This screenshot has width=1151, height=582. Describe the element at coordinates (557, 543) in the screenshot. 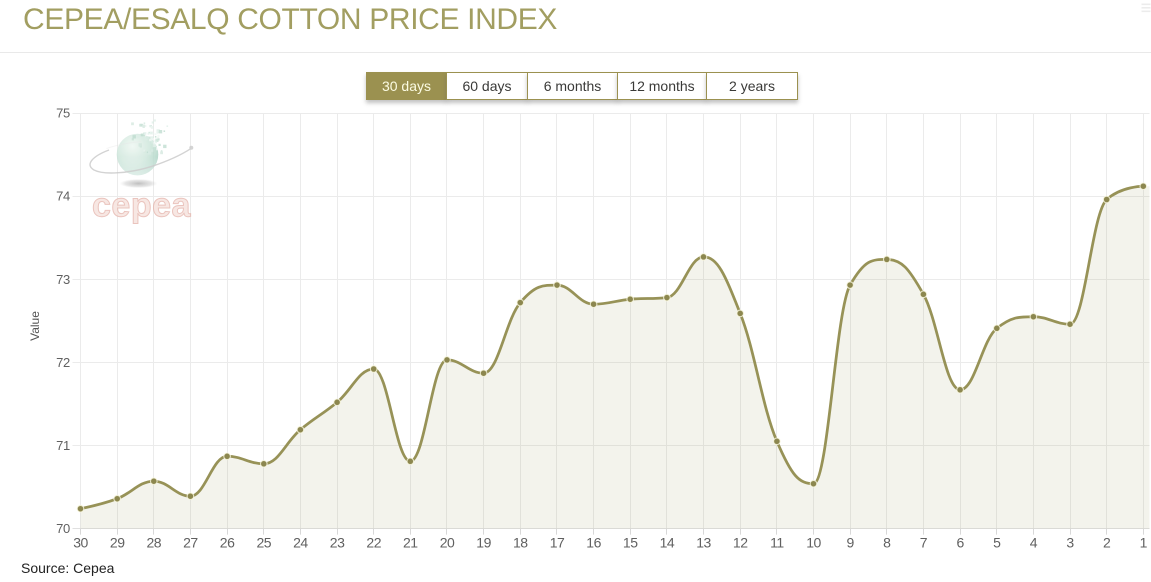

I see `svg-text: 17` at that location.